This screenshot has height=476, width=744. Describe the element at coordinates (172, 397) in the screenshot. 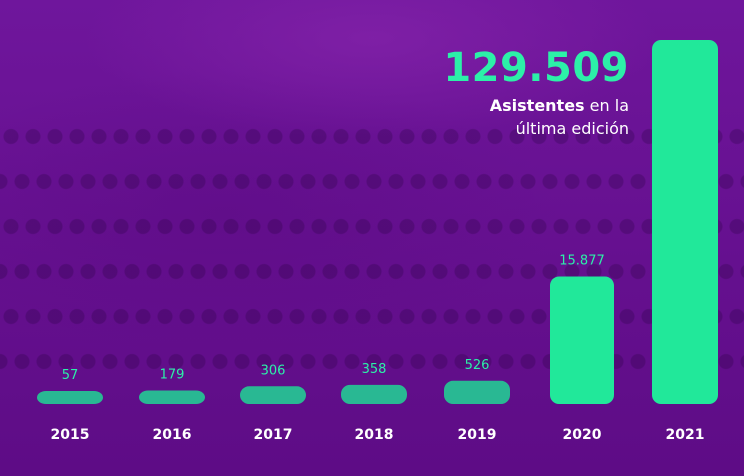

I see `bar-2016` at that location.